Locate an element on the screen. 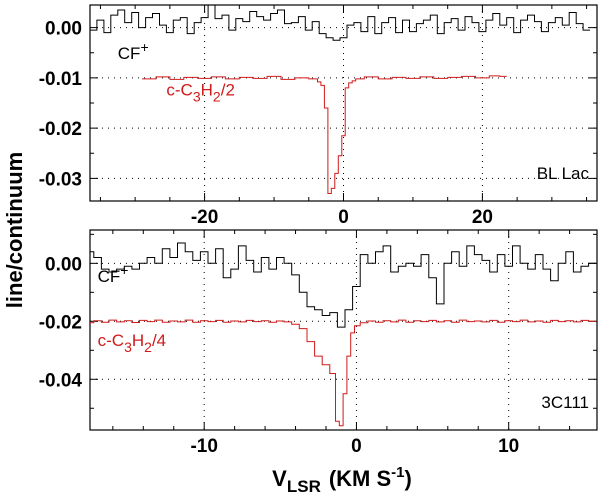 The width and height of the screenshot is (600, 495). x-axis-label-sup: -1 is located at coordinates (397, 472).